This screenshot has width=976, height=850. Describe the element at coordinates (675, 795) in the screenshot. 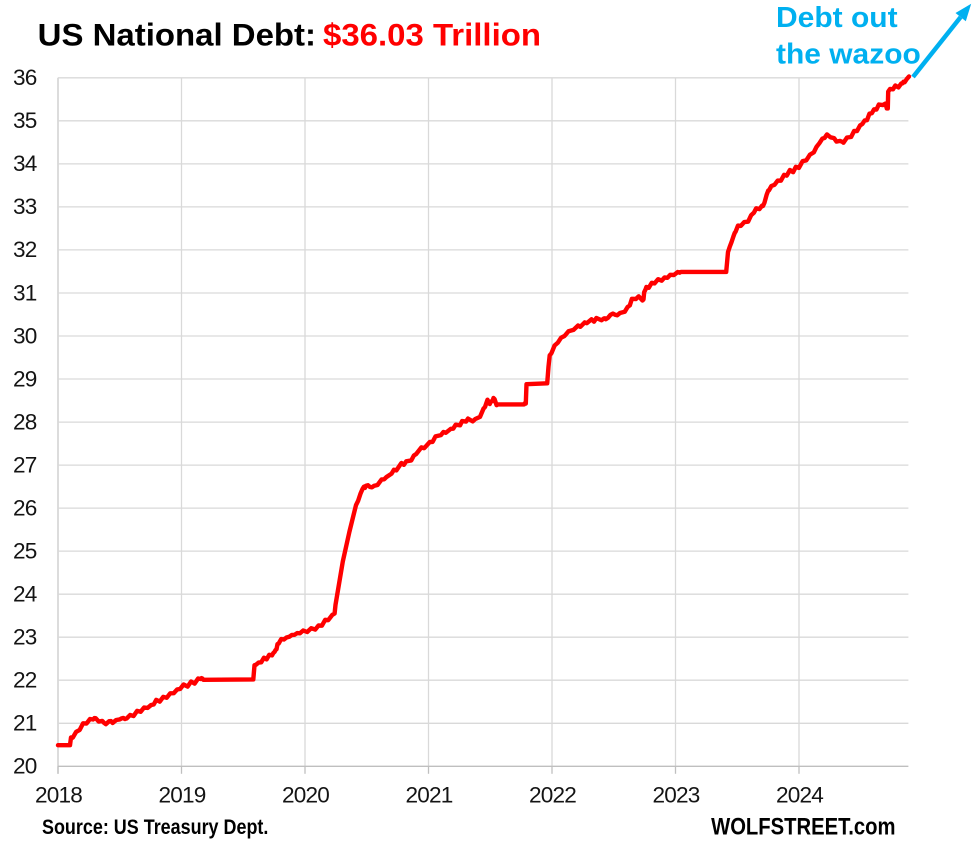

I see `svg-text: 2023` at that location.